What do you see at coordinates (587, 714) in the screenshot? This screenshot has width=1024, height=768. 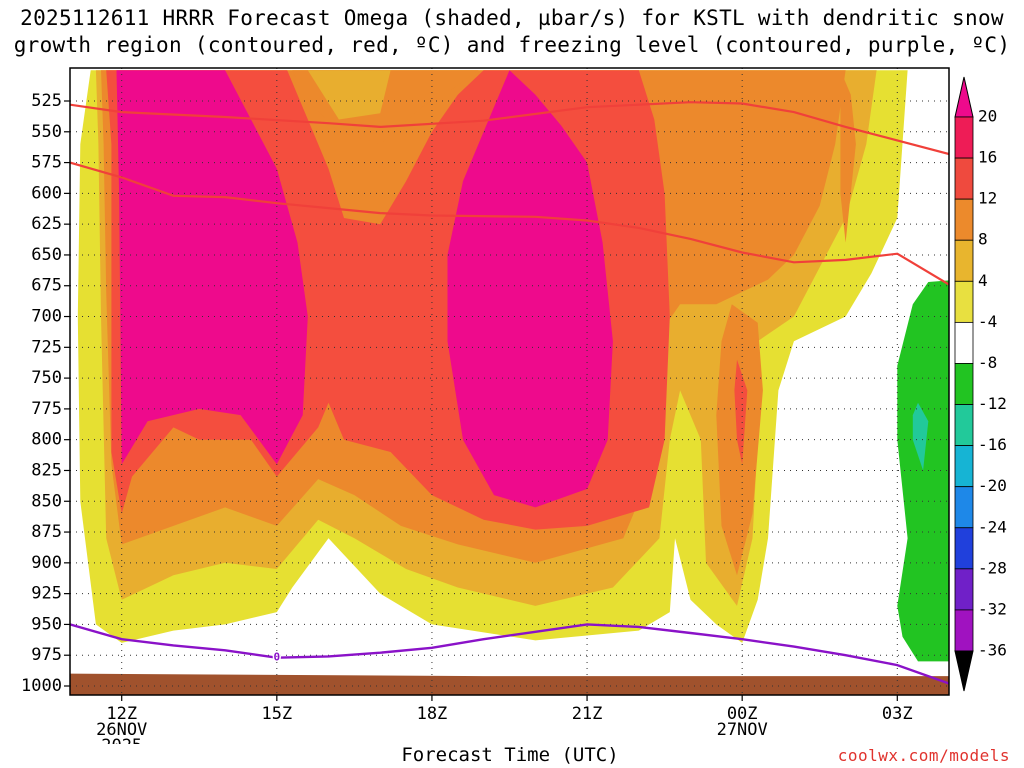 I see `x-tick-label: 21Z` at bounding box center [587, 714].